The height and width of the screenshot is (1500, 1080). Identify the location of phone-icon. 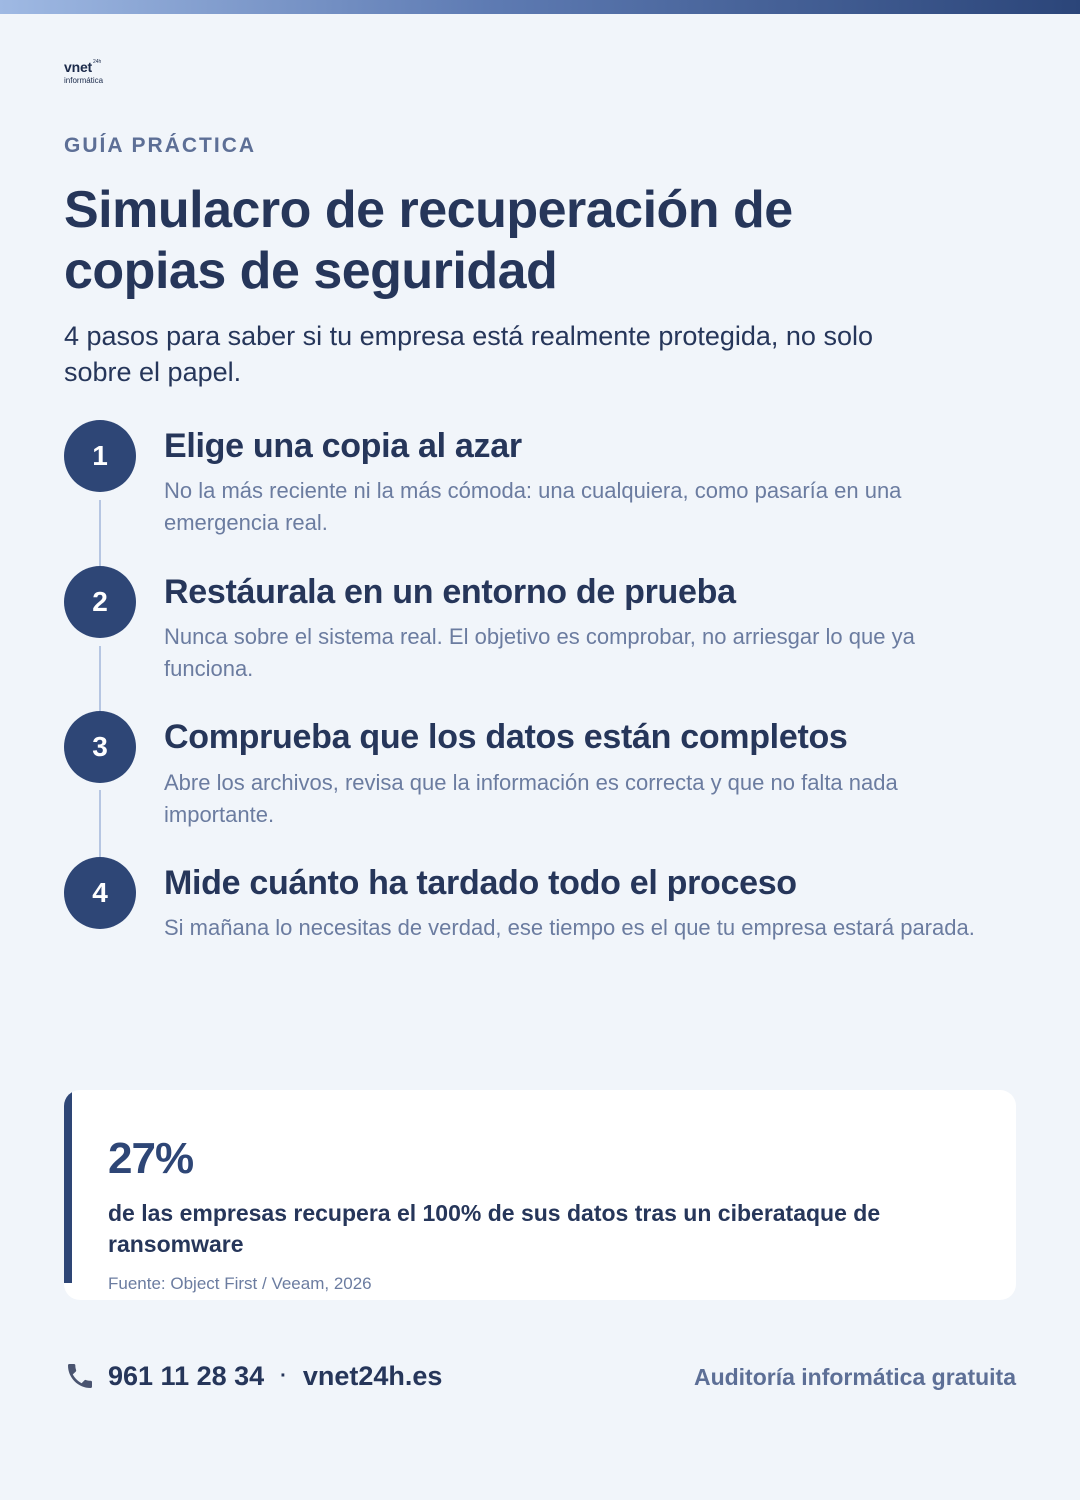
(80, 1376).